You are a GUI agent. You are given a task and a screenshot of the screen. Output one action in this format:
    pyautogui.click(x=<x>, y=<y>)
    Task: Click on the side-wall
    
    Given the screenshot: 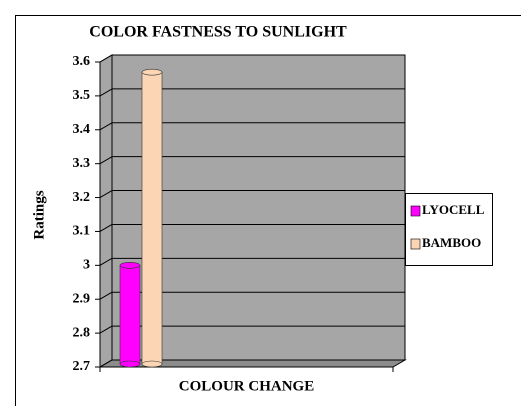 What is the action you would take?
    pyautogui.click(x=106, y=211)
    